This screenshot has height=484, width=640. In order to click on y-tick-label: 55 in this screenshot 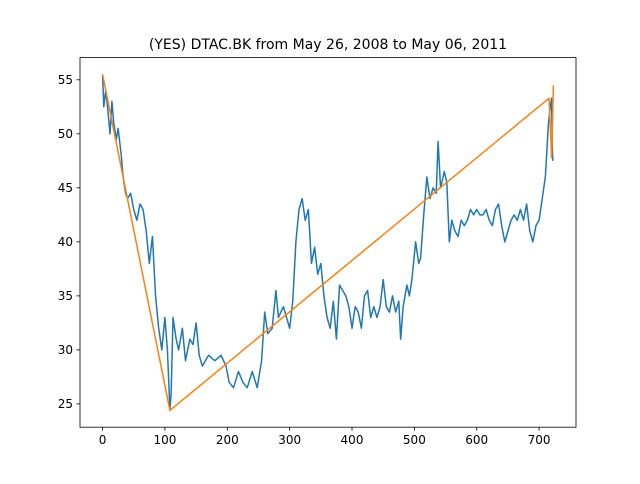, I will do `click(65, 80)`.